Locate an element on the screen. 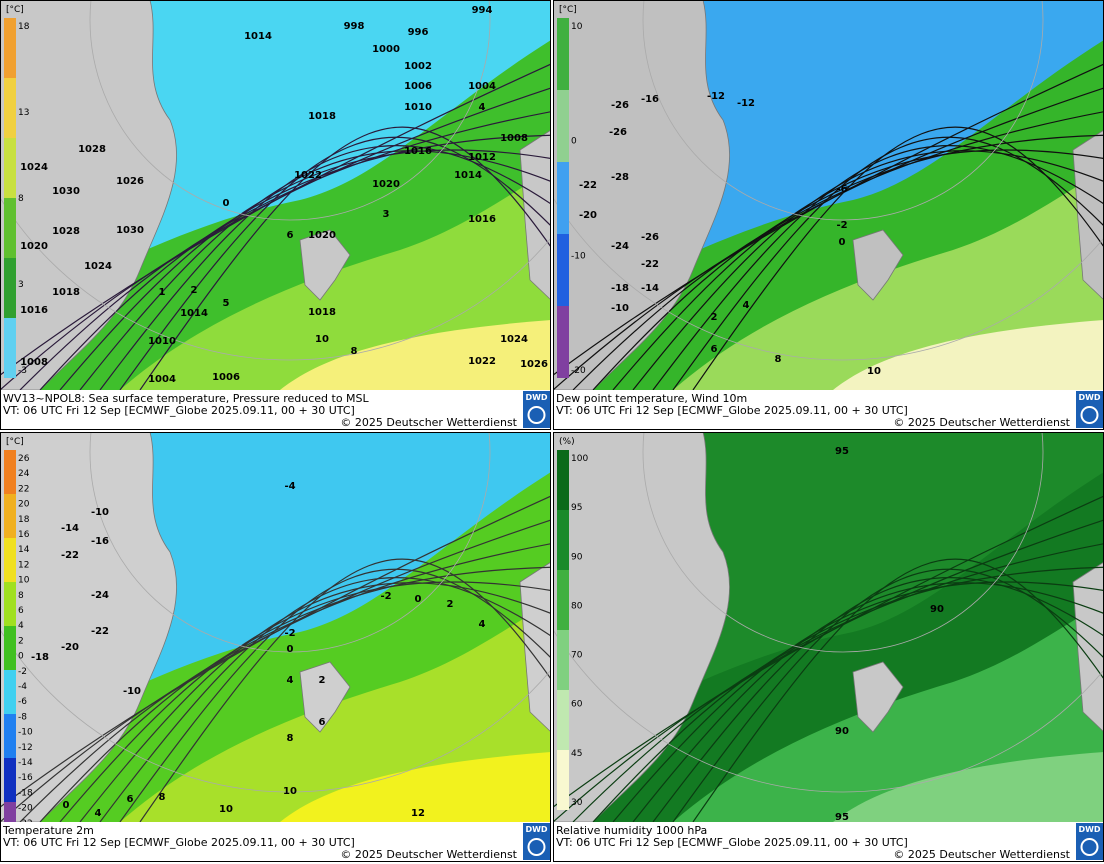 Image resolution: width=1104 pixels, height=864 pixels. legend-label: 24 is located at coordinates (24, 474).